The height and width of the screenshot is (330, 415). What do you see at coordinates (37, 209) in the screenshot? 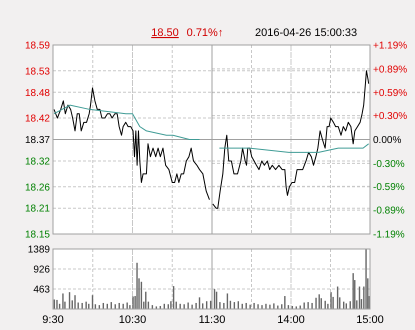
I see `y-tick-label: 18.21` at bounding box center [37, 209].